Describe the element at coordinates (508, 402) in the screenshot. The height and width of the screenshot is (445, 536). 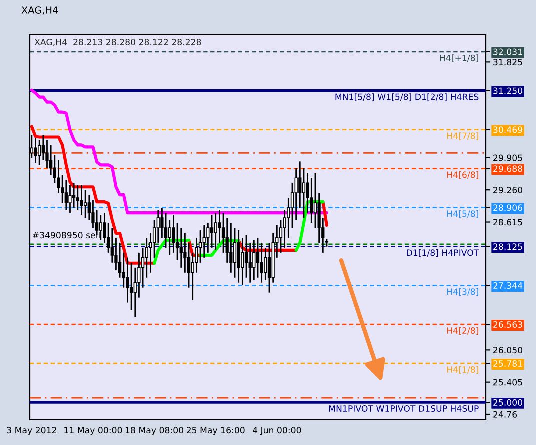
I see `y-tick-label: 25.000` at that location.